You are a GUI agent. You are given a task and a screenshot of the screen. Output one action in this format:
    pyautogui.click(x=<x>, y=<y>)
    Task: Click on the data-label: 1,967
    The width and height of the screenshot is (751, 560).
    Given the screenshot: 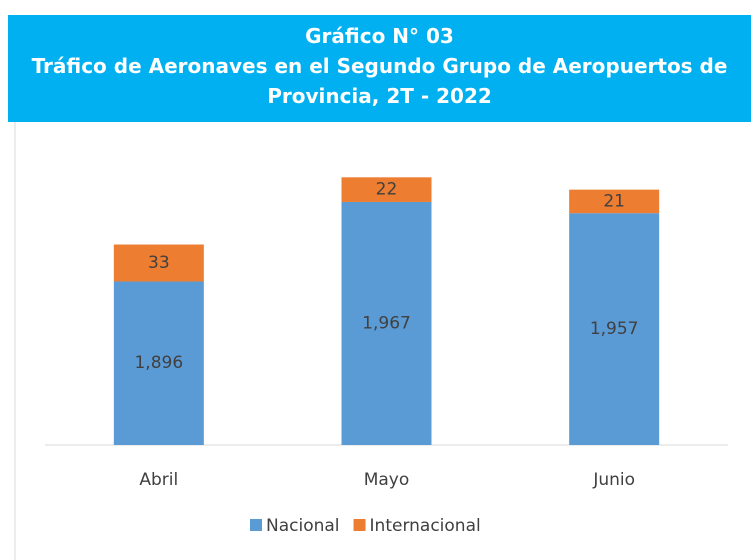 What is the action you would take?
    pyautogui.click(x=386, y=323)
    